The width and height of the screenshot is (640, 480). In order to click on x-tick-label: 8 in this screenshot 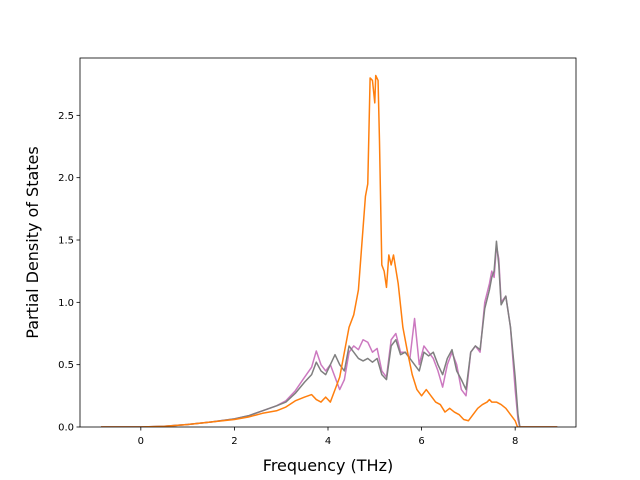, I will do `click(515, 441)`.